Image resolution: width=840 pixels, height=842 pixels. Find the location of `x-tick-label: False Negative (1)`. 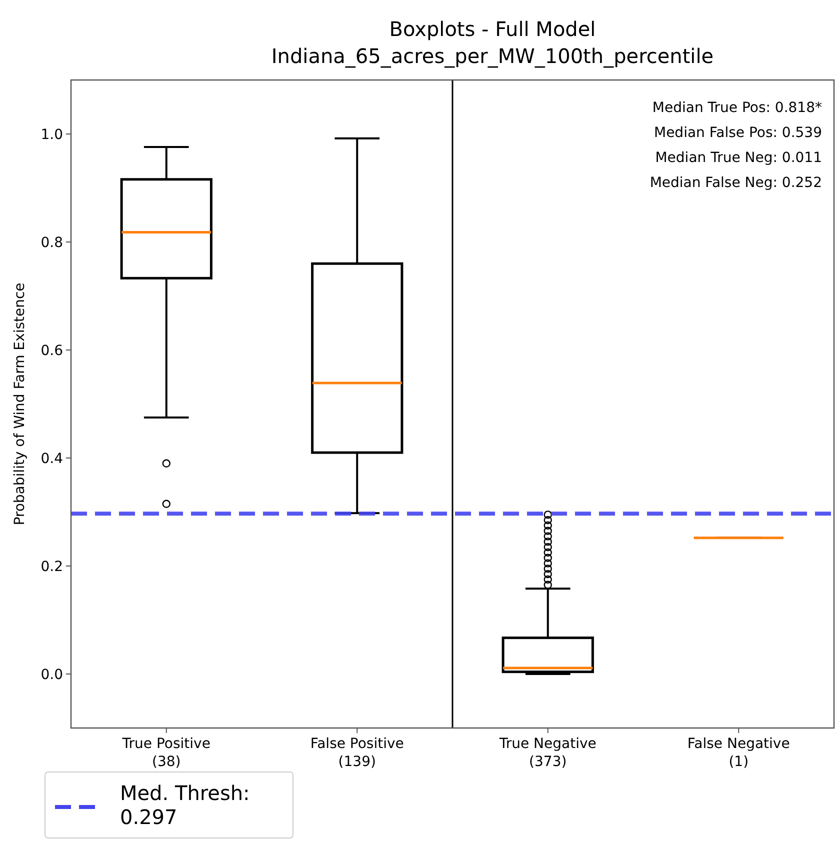

x-tick-label: False Negative (1) is located at coordinates (738, 753).